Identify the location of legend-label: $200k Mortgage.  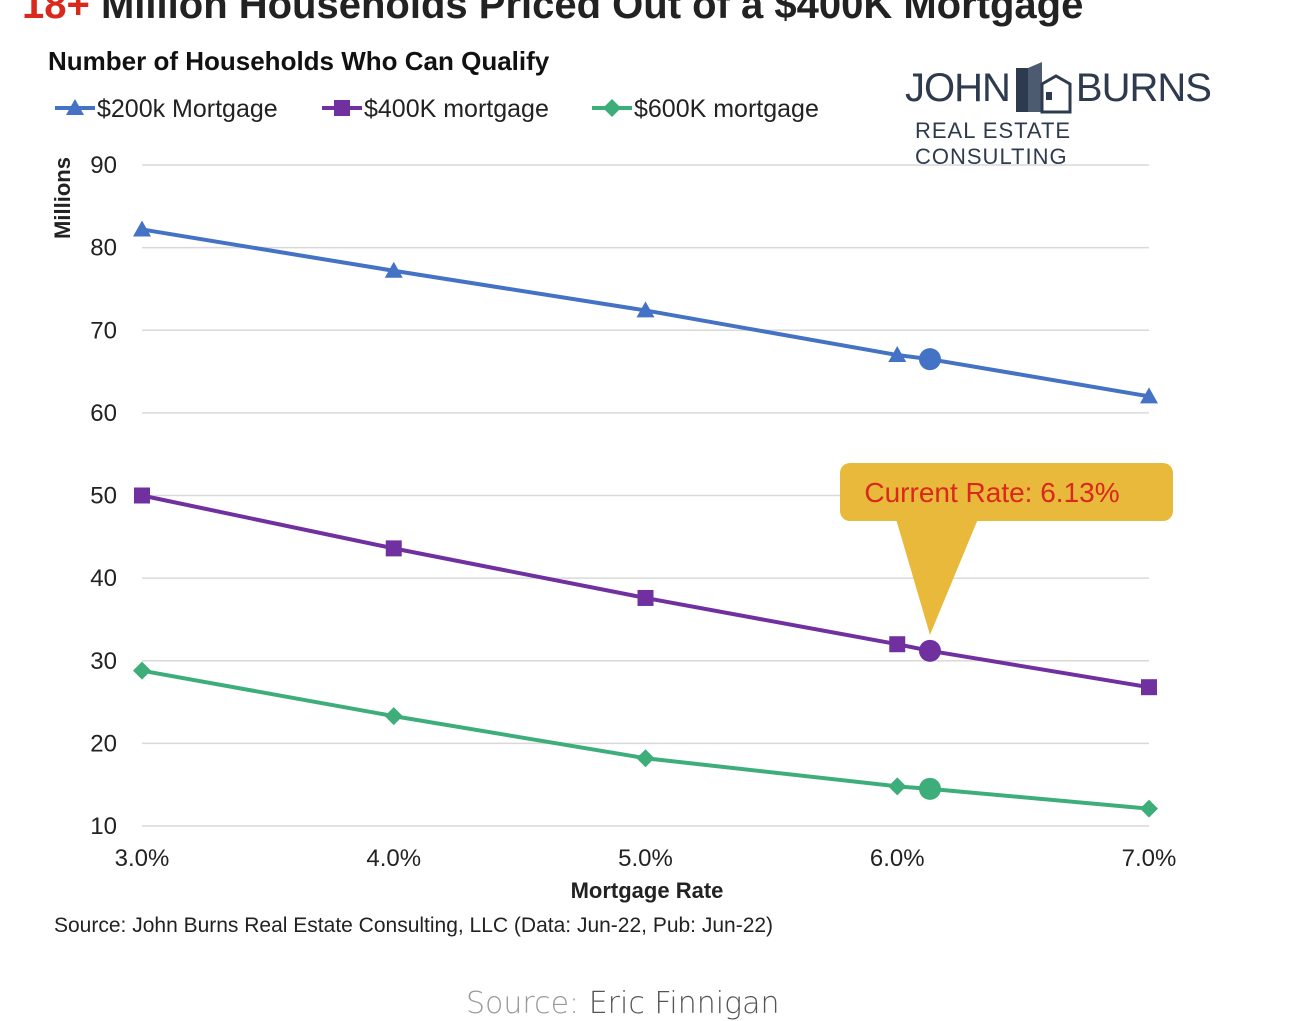
(187, 109).